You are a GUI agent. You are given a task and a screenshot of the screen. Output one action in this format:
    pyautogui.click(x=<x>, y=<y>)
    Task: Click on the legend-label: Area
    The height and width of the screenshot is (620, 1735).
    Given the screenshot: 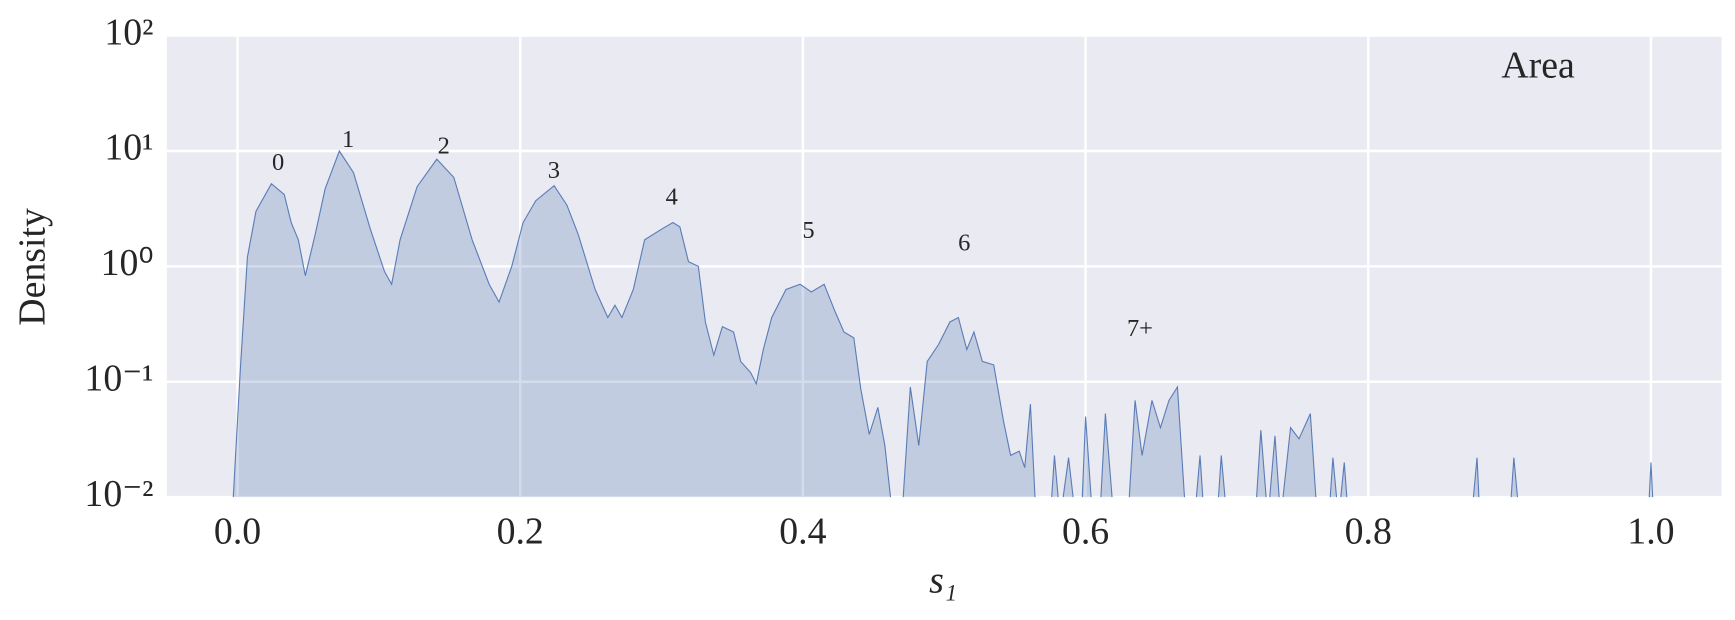 What is the action you would take?
    pyautogui.click(x=1538, y=66)
    